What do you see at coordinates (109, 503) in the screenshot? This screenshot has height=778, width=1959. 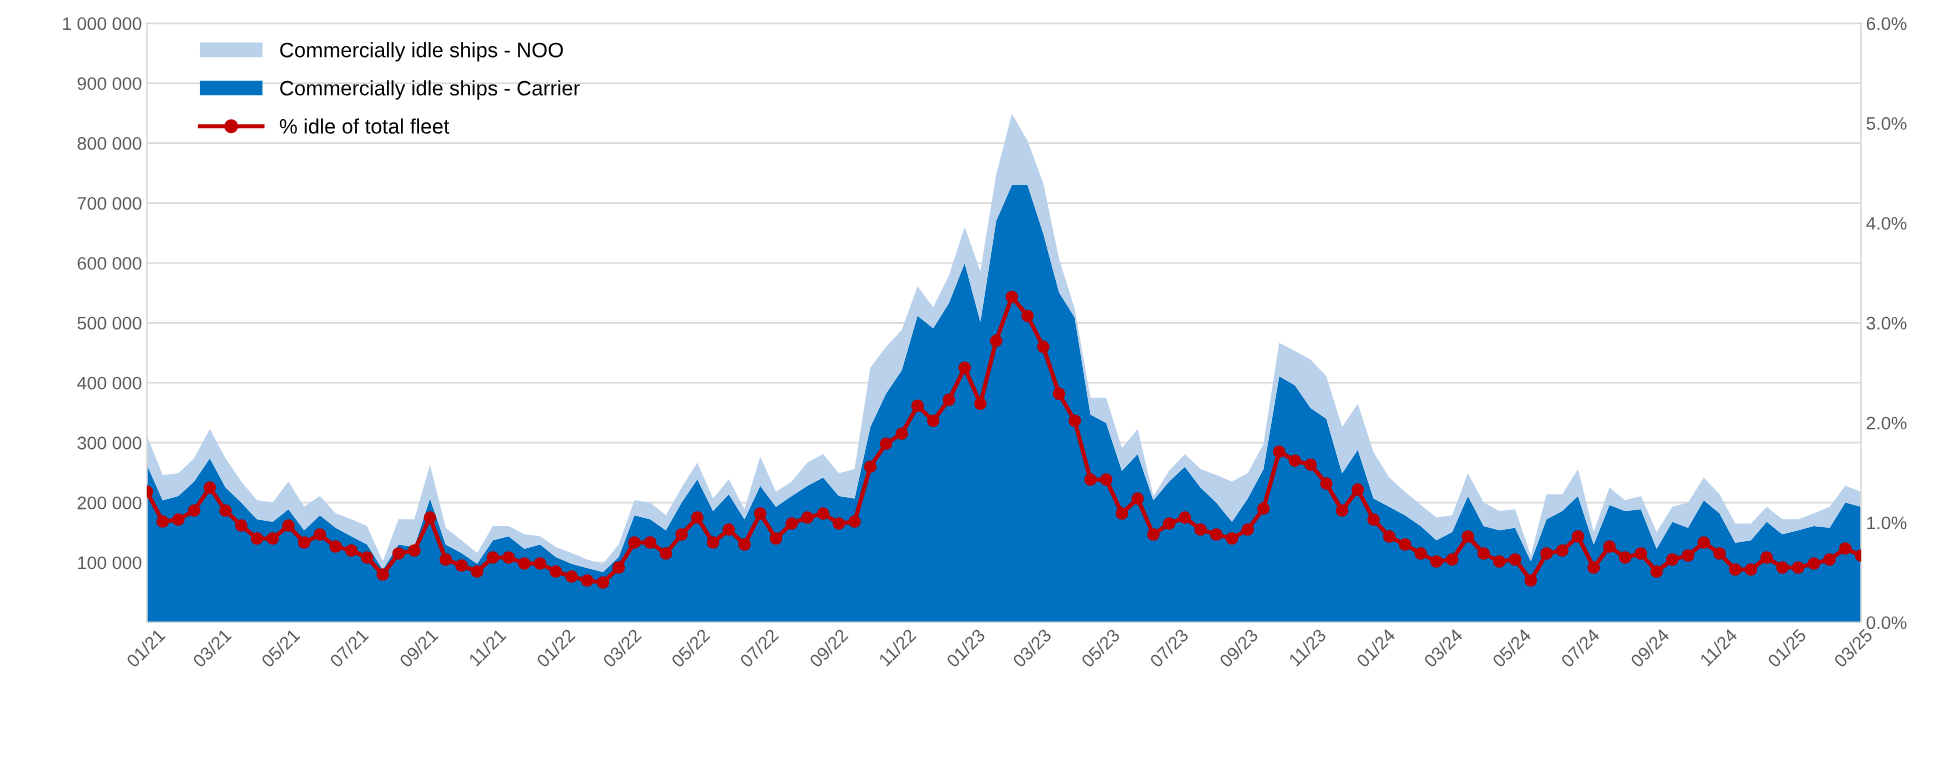 I see `y-tick-label: 200 000` at bounding box center [109, 503].